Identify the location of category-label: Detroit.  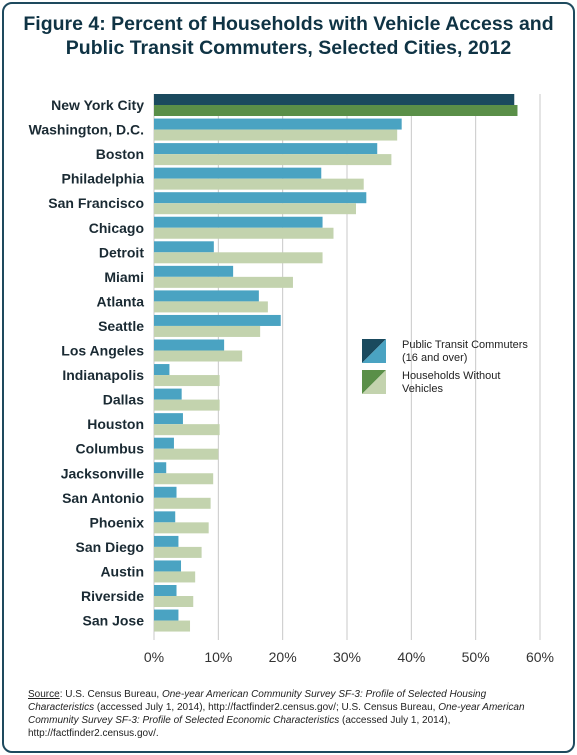
(121, 252).